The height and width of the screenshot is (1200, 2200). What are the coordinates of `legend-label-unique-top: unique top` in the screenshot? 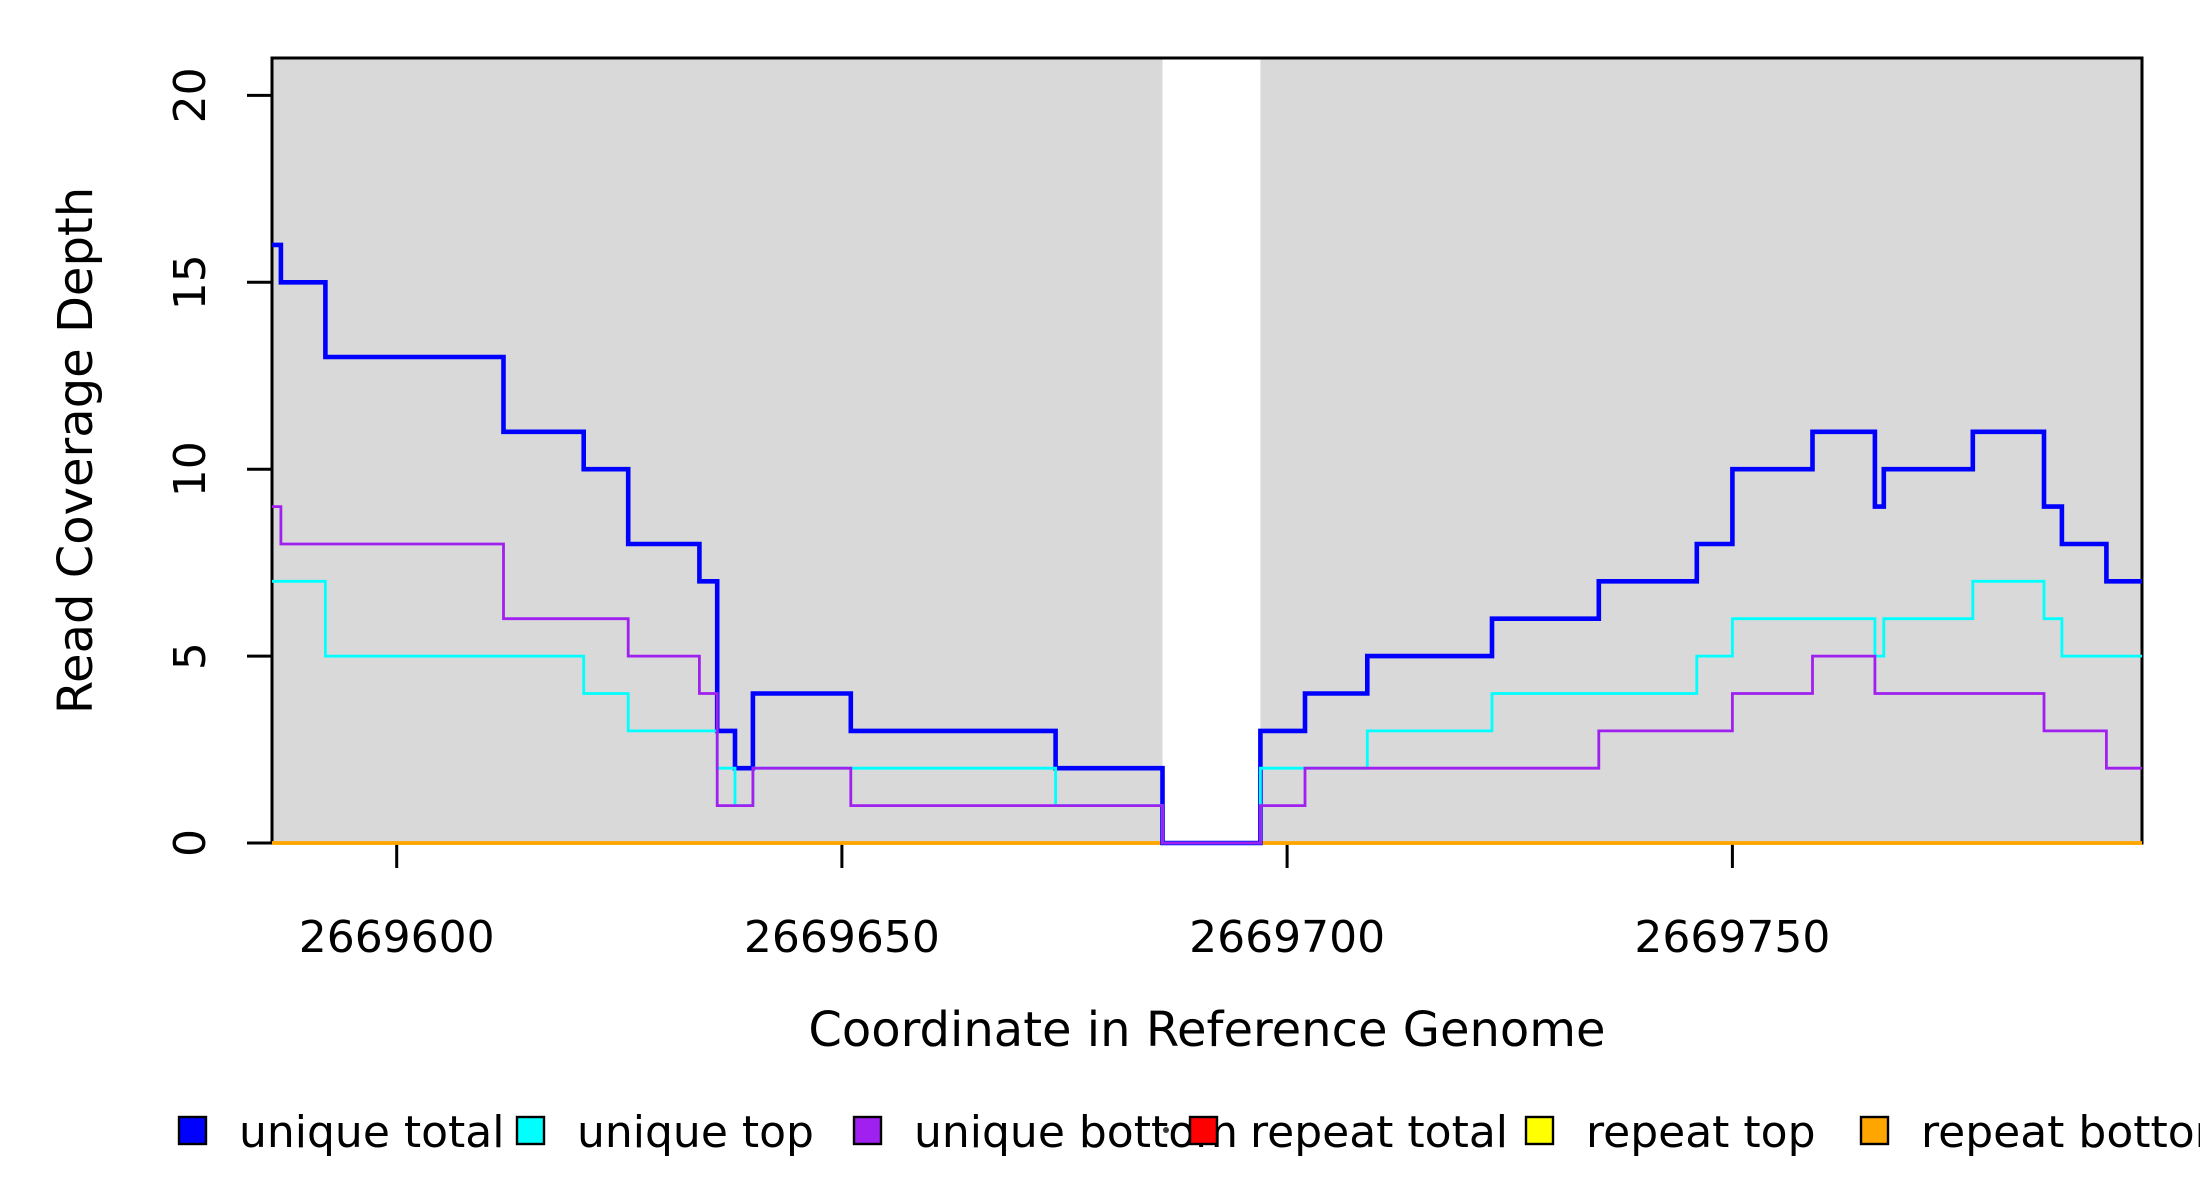 It's located at (695, 1132).